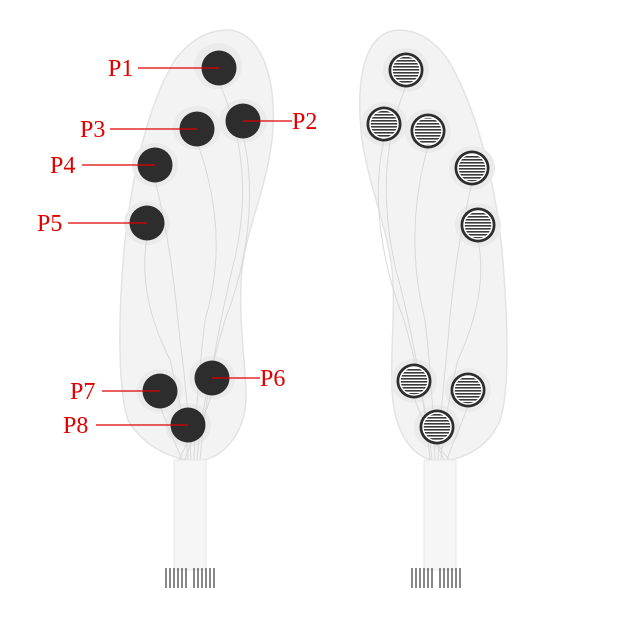 This screenshot has height=627, width=627. I want to click on right-tail-connector, so click(440, 515).